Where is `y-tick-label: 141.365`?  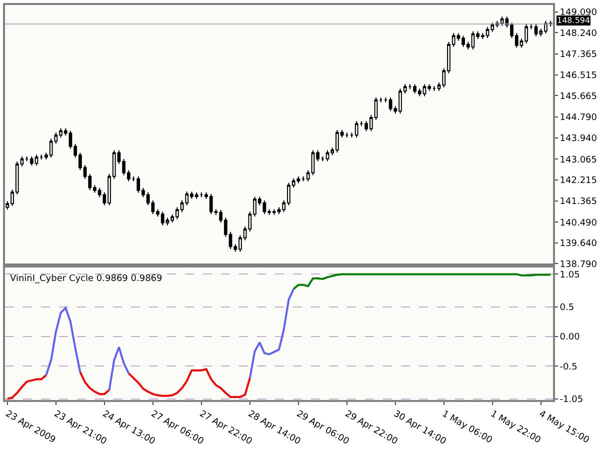
y-tick-label: 141.365 is located at coordinates (579, 201).